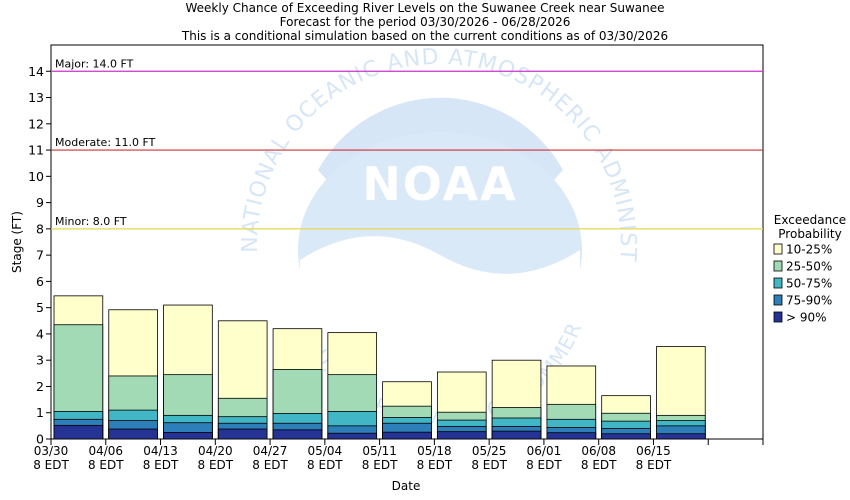  What do you see at coordinates (810, 220) in the screenshot?
I see `legend-title-0: Exceedance` at bounding box center [810, 220].